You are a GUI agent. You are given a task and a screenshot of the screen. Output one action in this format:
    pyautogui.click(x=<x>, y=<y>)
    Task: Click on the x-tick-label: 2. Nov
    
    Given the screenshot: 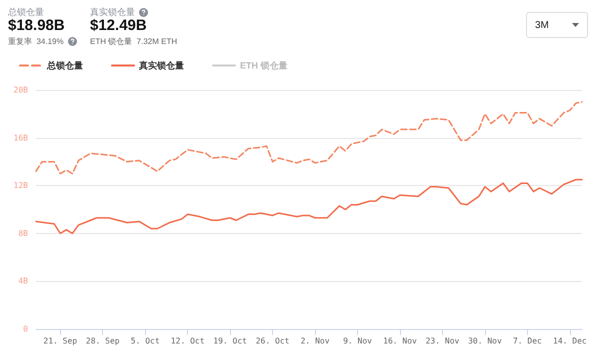 What is the action you would take?
    pyautogui.click(x=315, y=341)
    